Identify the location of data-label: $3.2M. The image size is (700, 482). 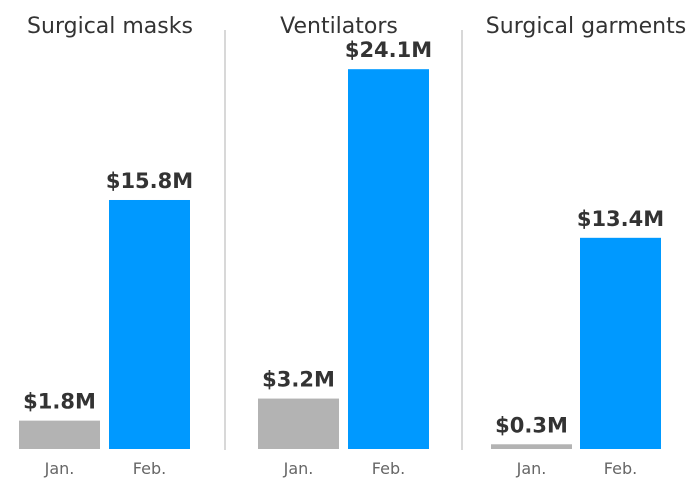
(298, 380).